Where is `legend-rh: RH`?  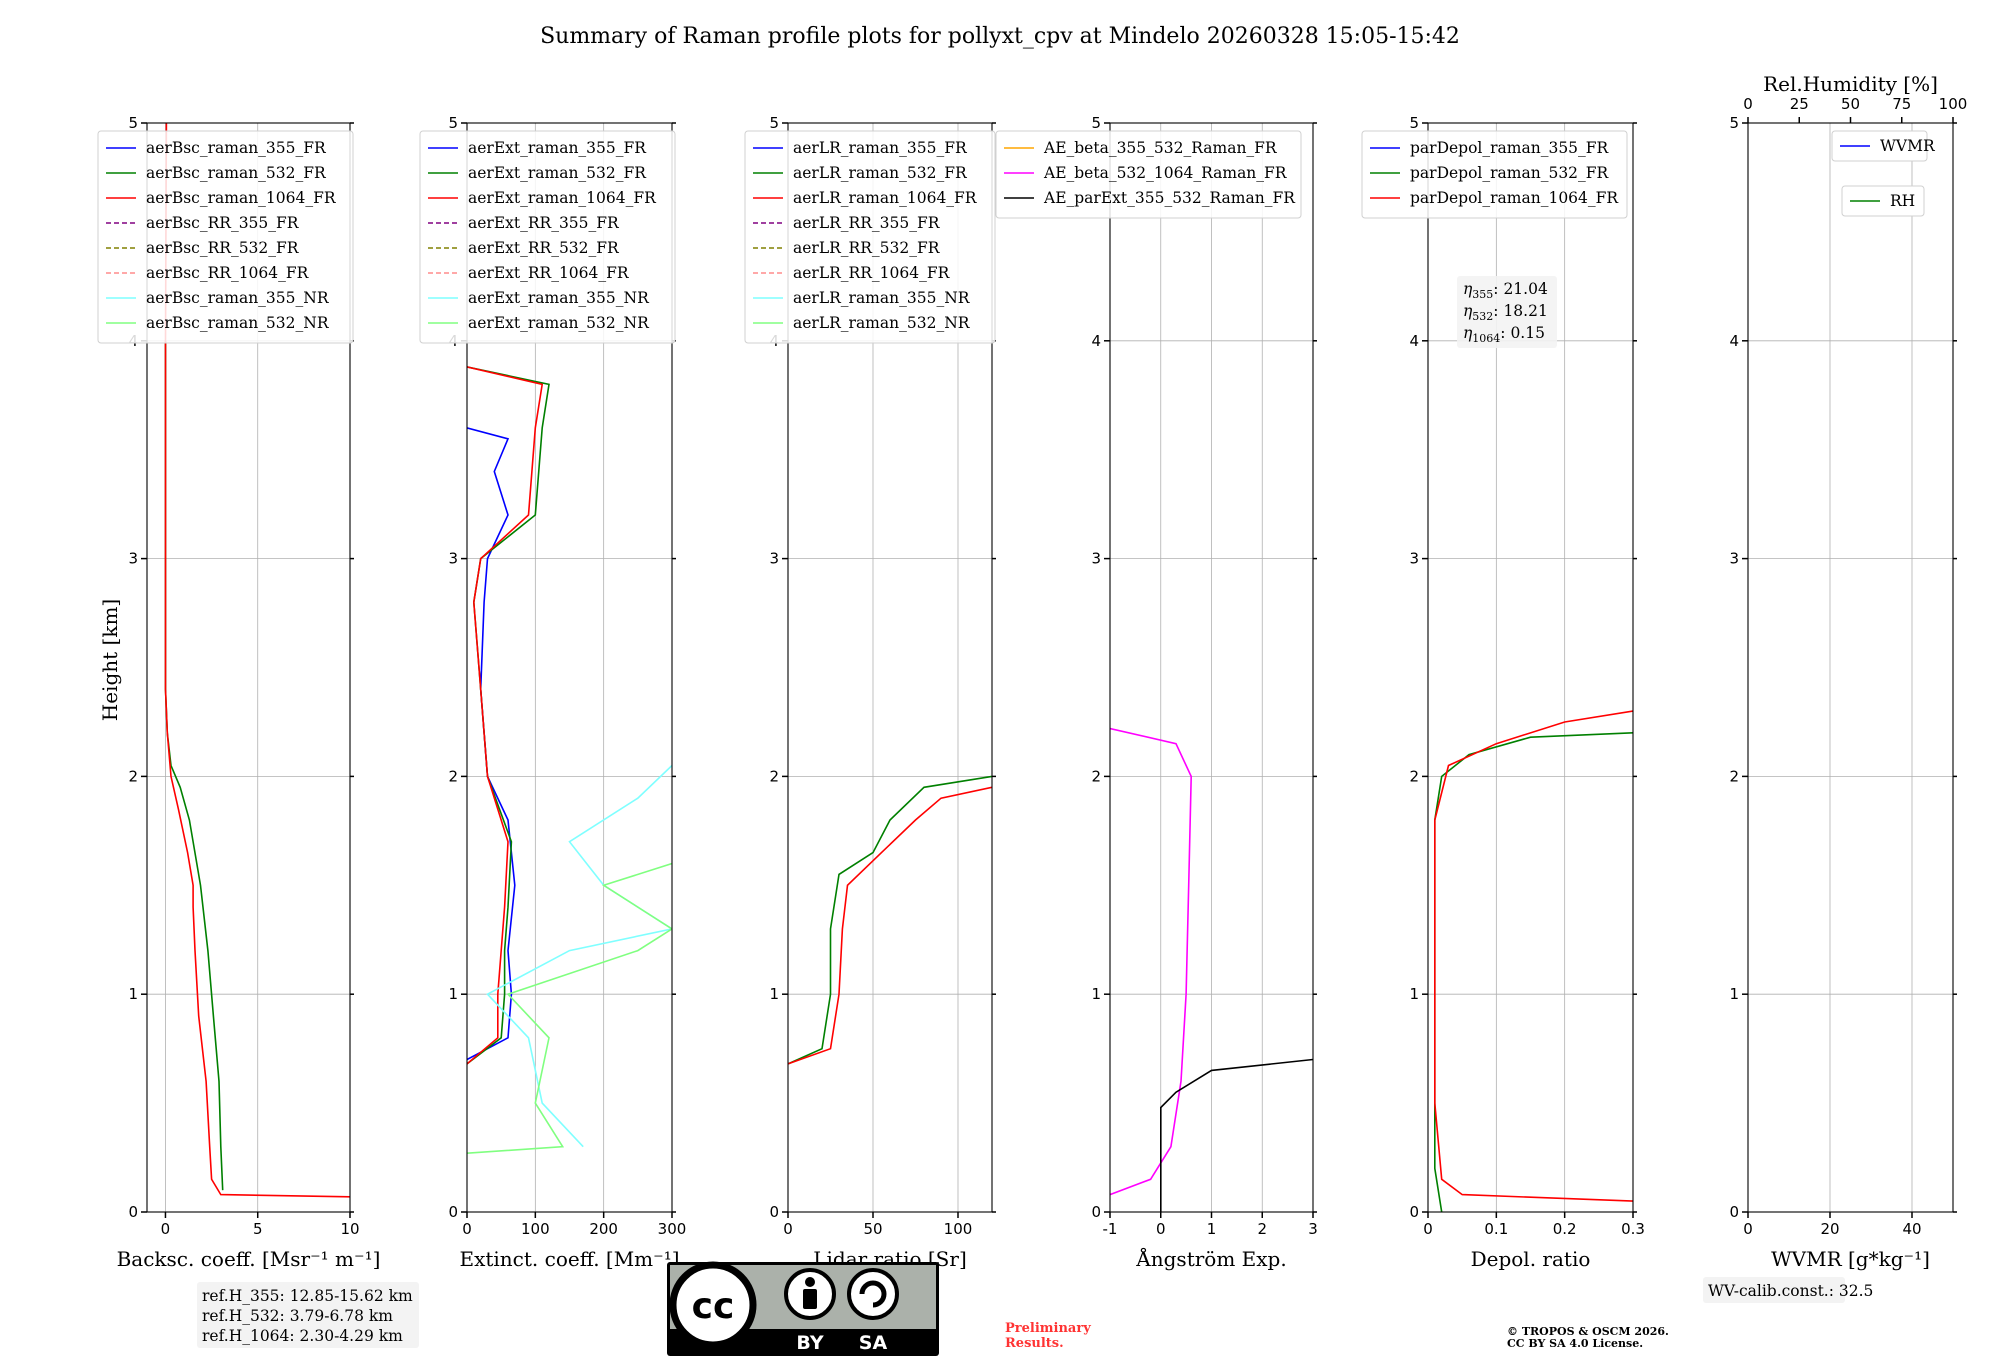
legend-rh: RH is located at coordinates (1883, 201).